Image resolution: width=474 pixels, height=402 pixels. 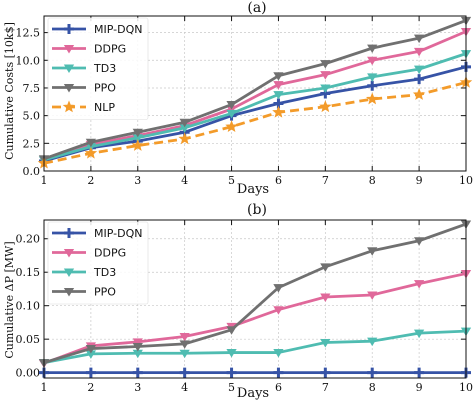 I want to click on y-tick-label: 0.0, so click(x=32, y=171).